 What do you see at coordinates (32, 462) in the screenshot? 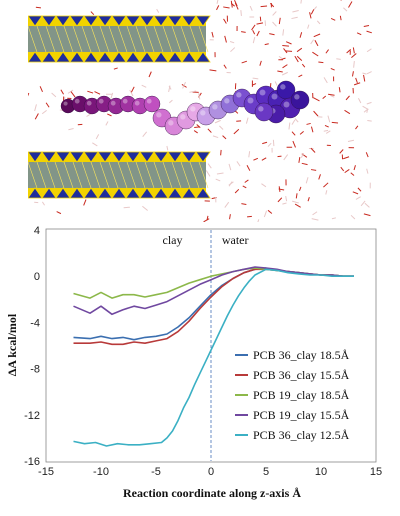
I see `y-tick-label: -16` at bounding box center [32, 462].